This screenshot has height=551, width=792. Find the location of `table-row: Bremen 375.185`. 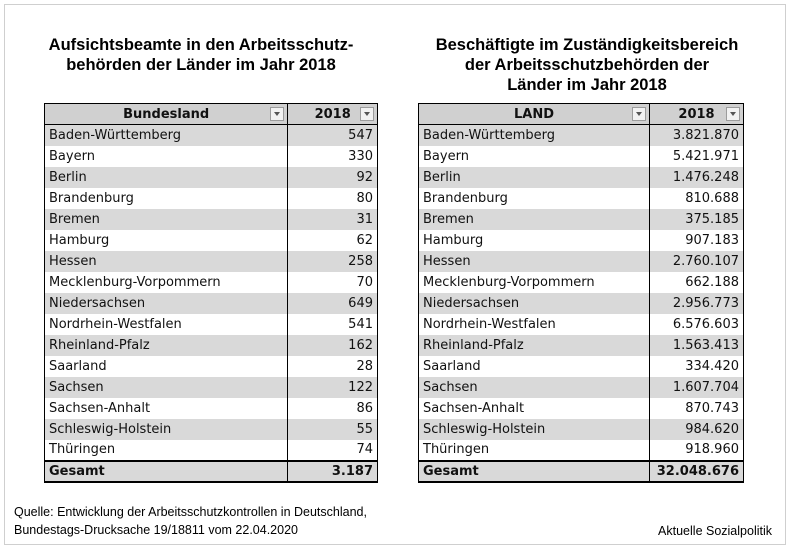

table-row: Bremen 375.185 is located at coordinates (580, 219).